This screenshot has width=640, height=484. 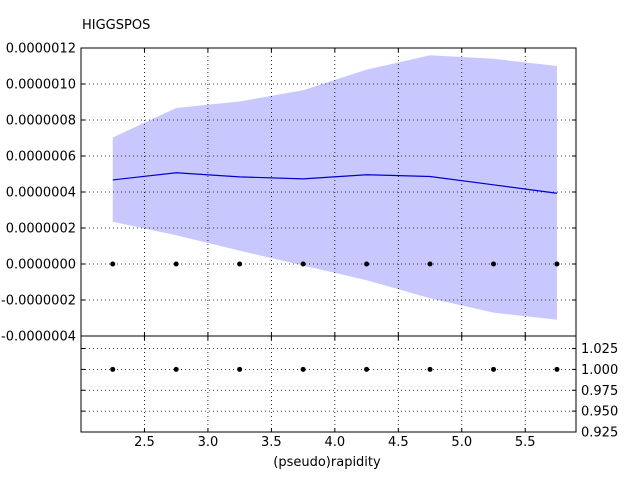 What do you see at coordinates (525, 442) in the screenshot?
I see `xtick-label-6: 5.5` at bounding box center [525, 442].